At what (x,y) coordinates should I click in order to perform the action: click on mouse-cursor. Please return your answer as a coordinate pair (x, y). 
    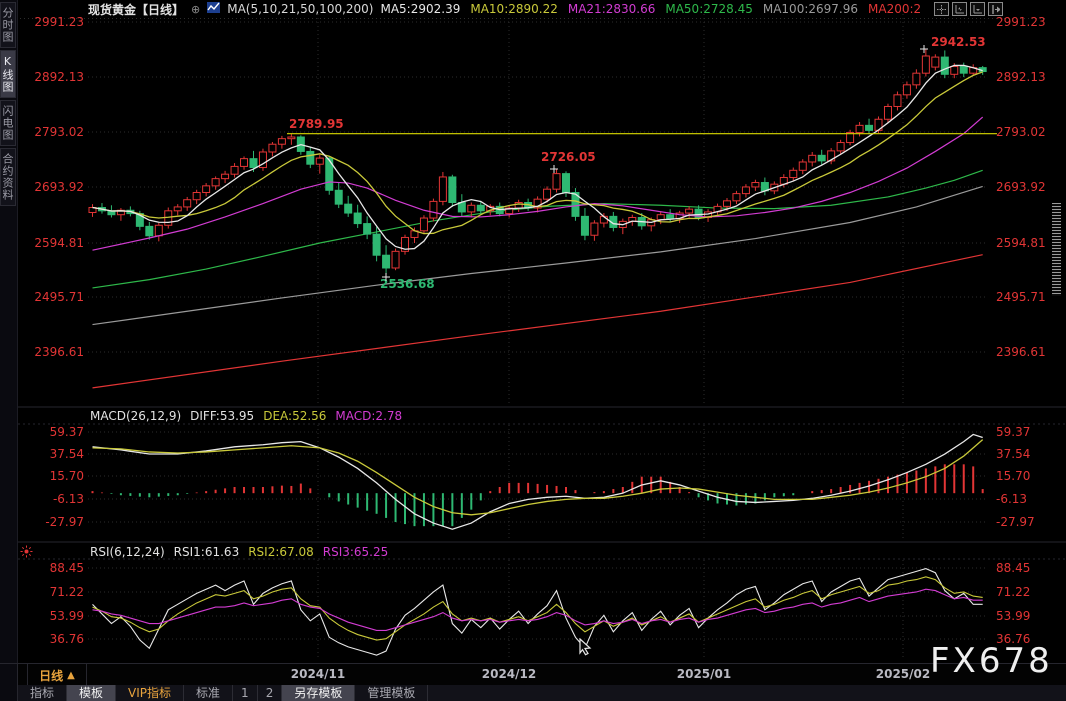
    Looking at the image, I should click on (586, 648).